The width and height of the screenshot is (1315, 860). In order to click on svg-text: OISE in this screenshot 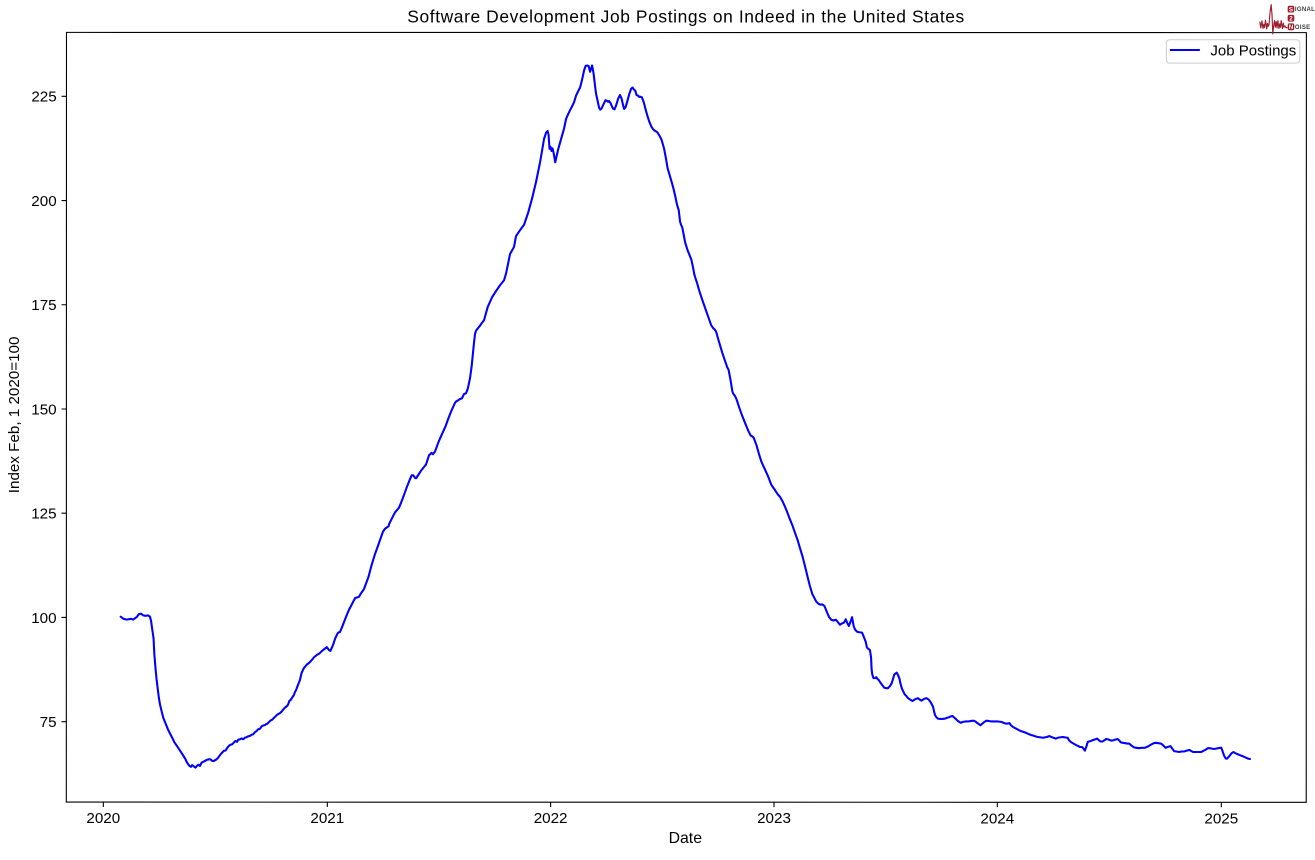, I will do `click(1303, 28)`.